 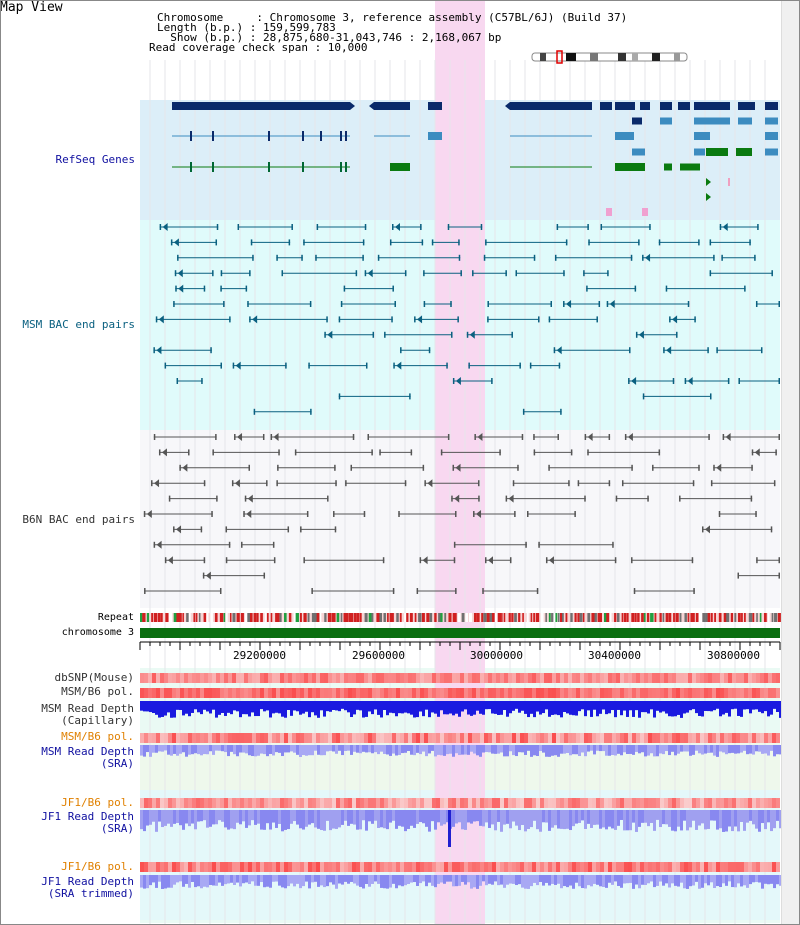 I want to click on gene-marker, so click(x=729, y=182).